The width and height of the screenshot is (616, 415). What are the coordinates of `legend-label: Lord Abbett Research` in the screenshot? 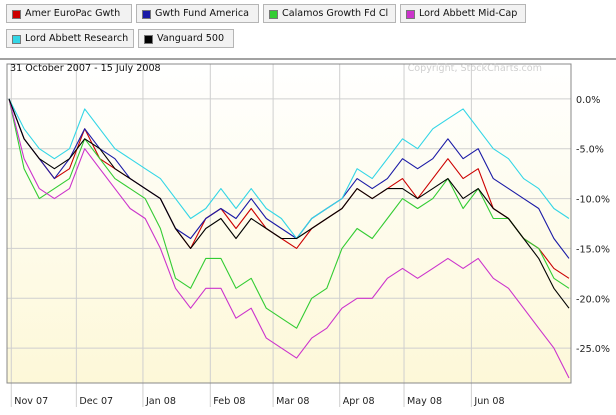 It's located at (77, 38).